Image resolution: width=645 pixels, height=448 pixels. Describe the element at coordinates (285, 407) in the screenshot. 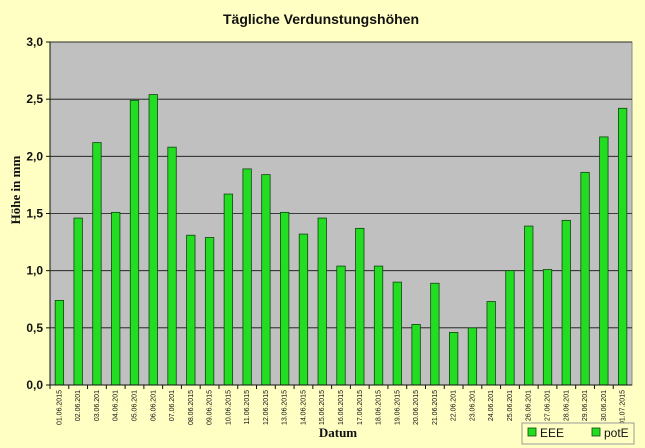

I see `x-tick-label: 13.06.2015` at that location.